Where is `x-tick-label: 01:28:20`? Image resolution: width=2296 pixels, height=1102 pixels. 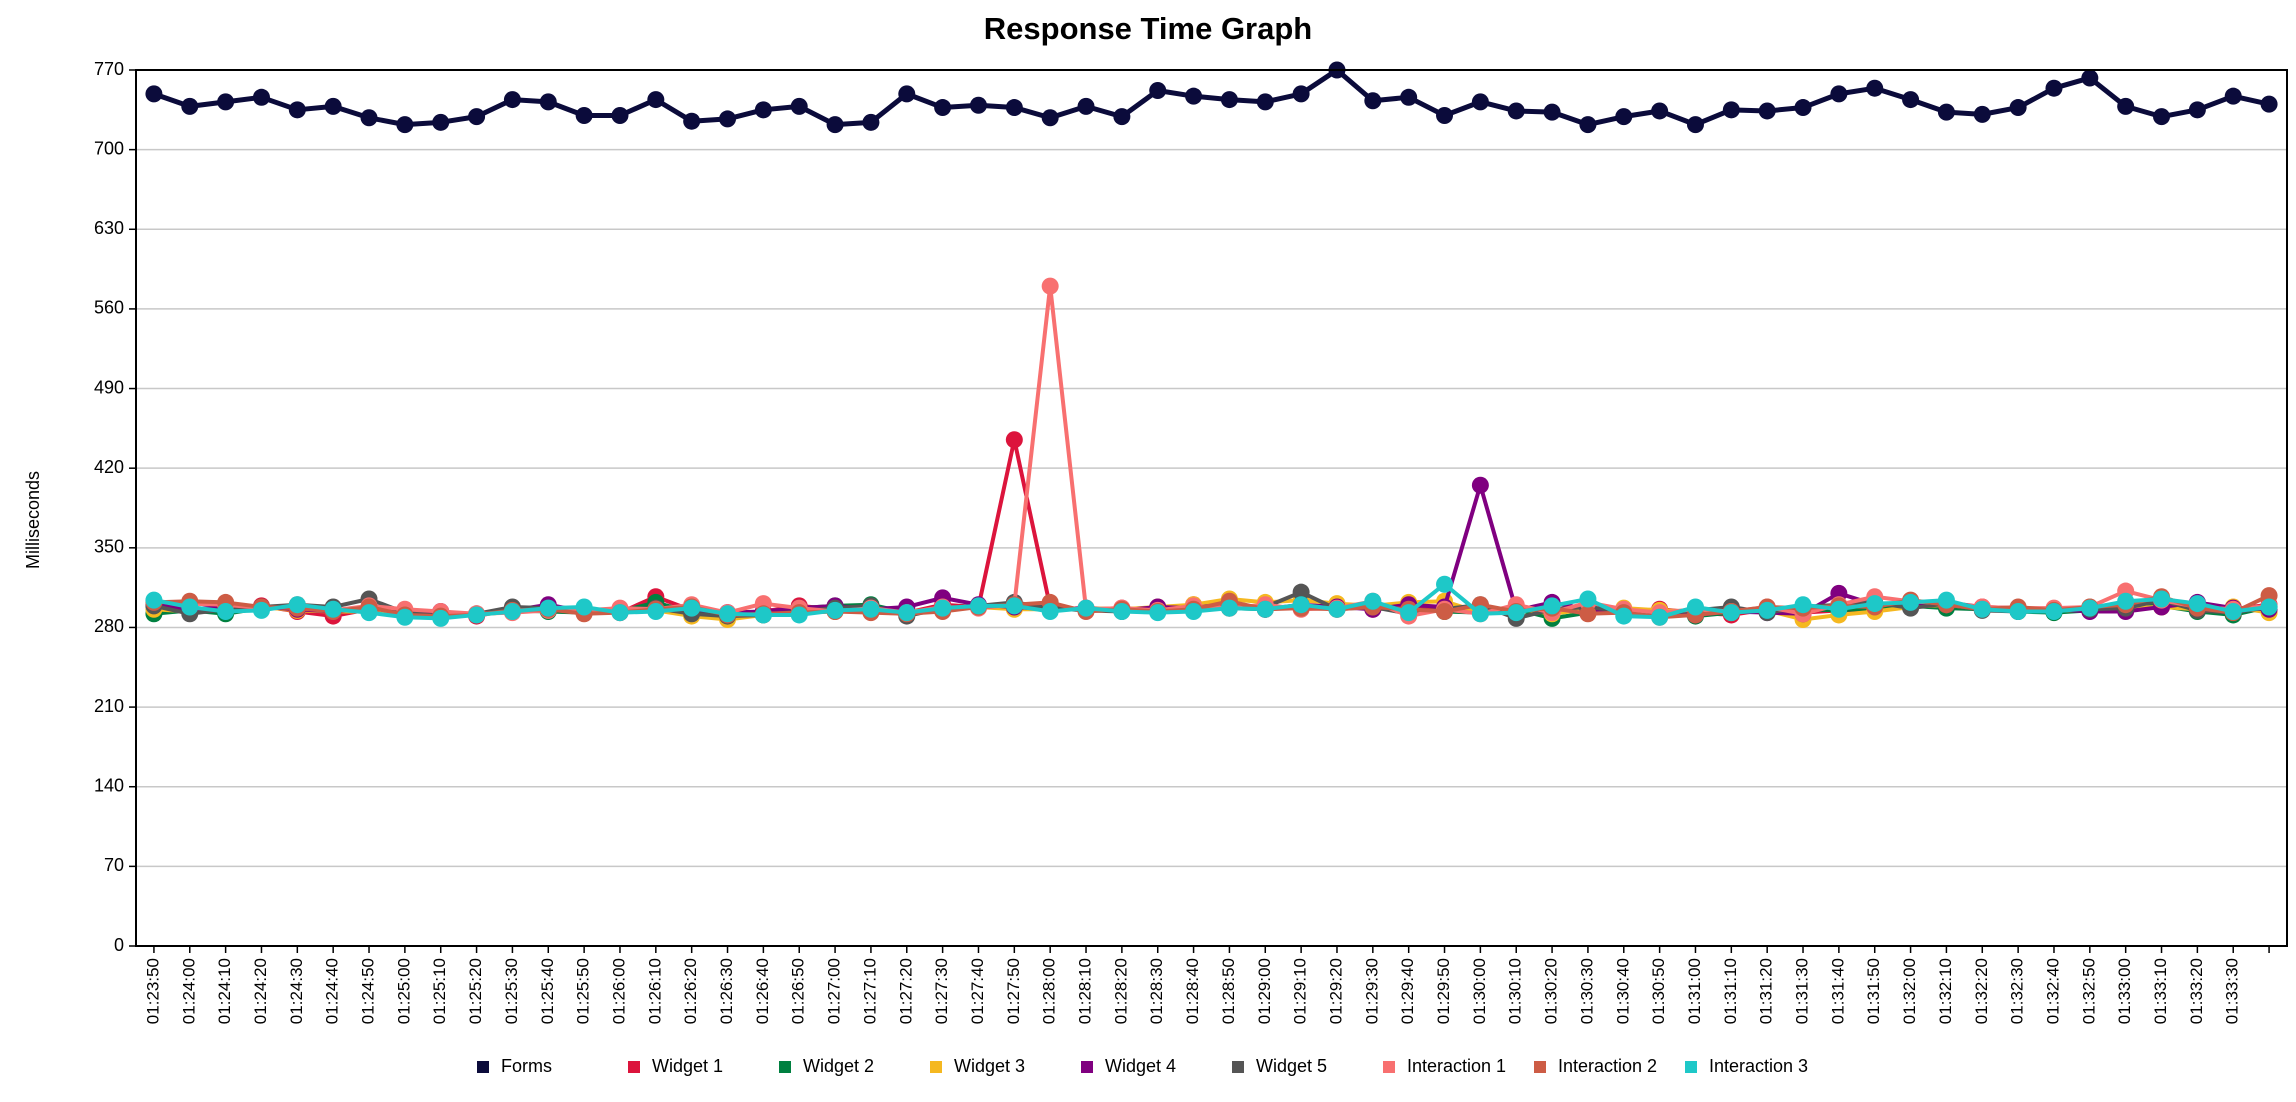 x-tick-label: 01:28:20 is located at coordinates (1120, 991).